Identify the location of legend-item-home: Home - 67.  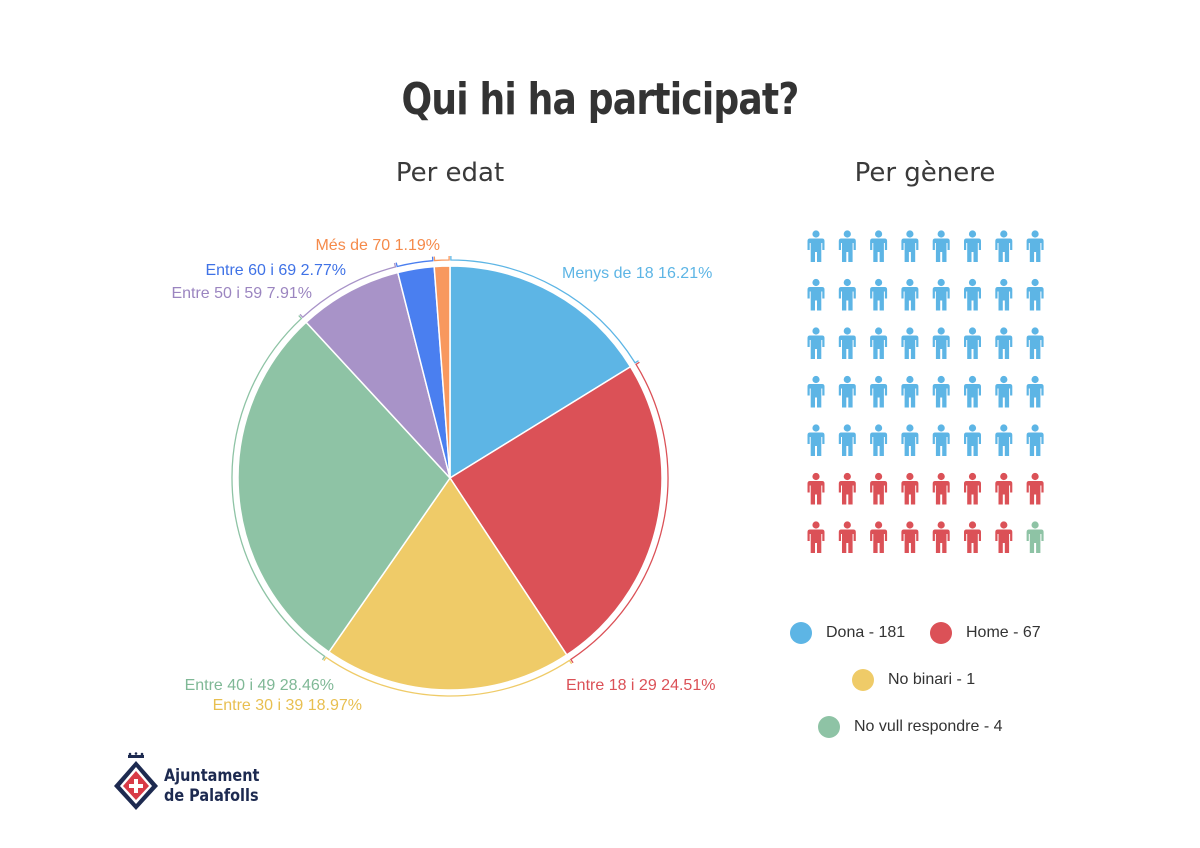
(985, 633).